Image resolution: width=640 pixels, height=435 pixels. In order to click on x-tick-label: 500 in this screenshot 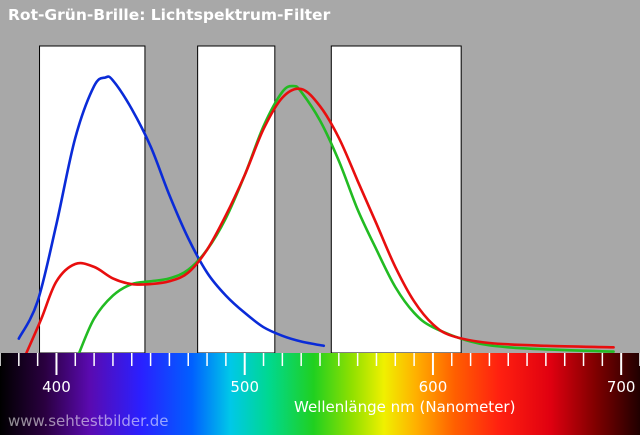, I will do `click(244, 387)`.